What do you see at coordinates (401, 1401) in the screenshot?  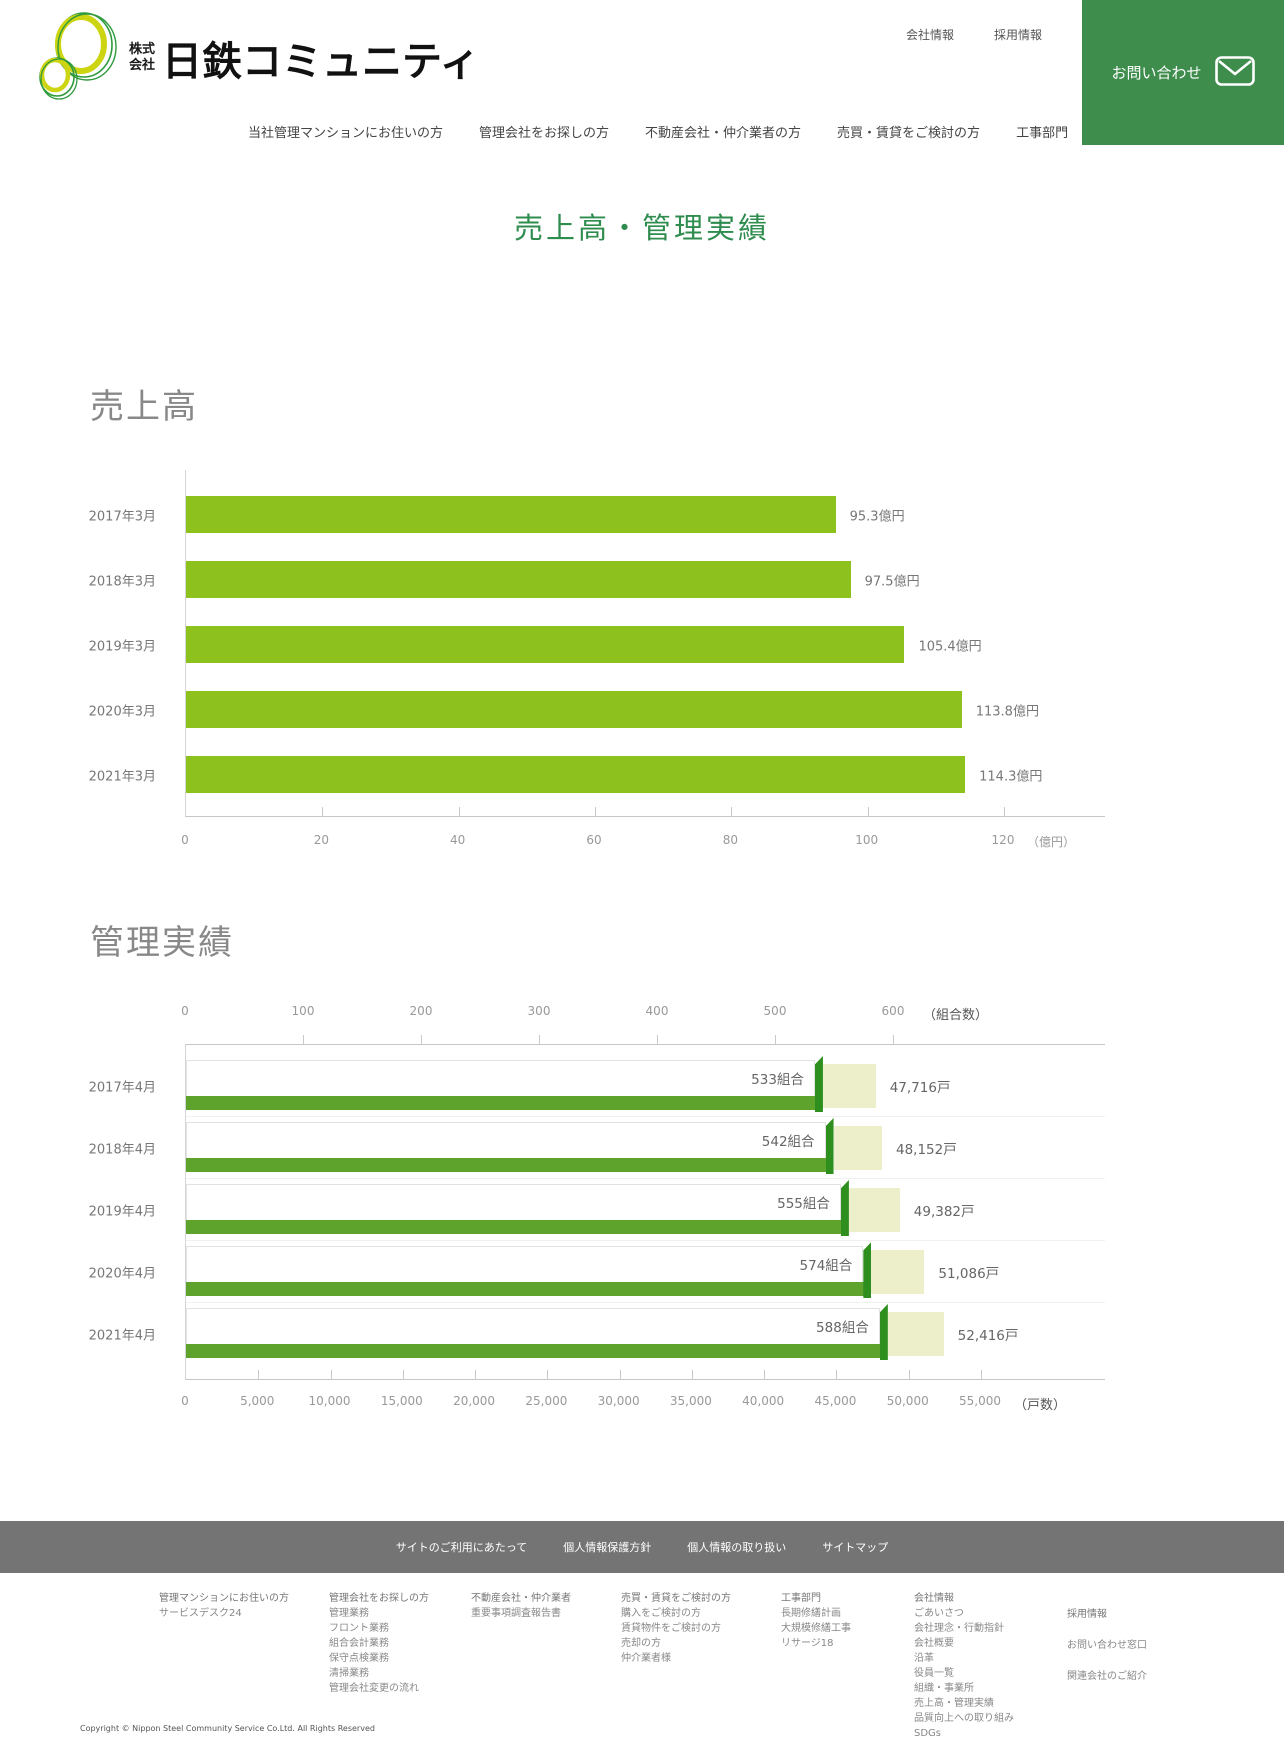 I see `axis-tick-label: 15,000` at bounding box center [401, 1401].